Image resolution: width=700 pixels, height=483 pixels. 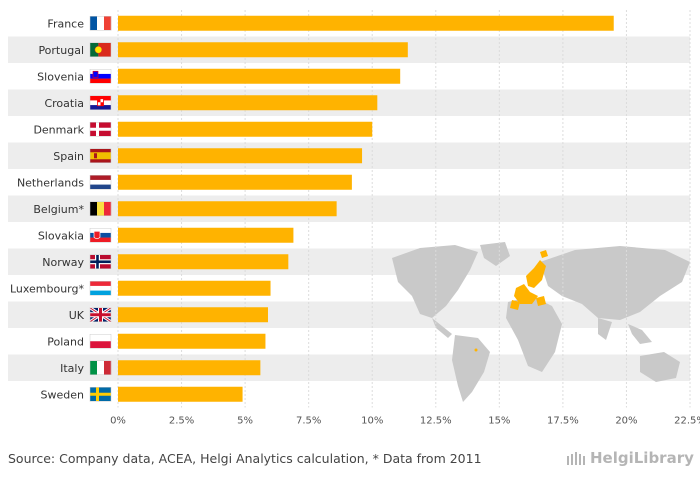 What do you see at coordinates (61, 235) in the screenshot?
I see `category-label: Slovakia` at bounding box center [61, 235].